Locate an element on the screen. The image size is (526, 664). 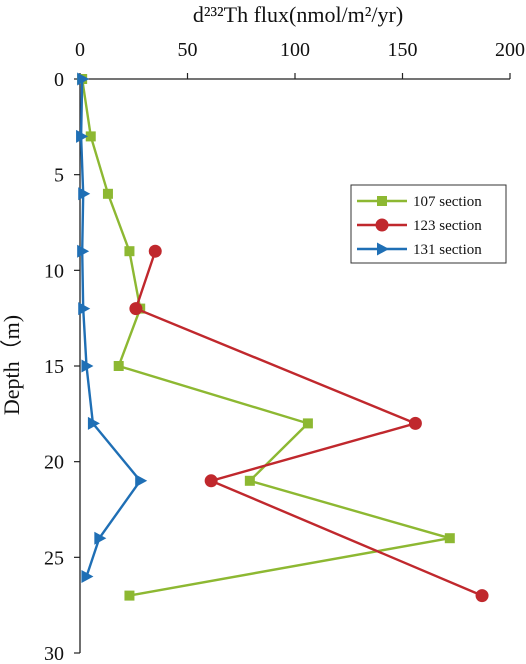
y-tick-label: 5 is located at coordinates (59, 176).